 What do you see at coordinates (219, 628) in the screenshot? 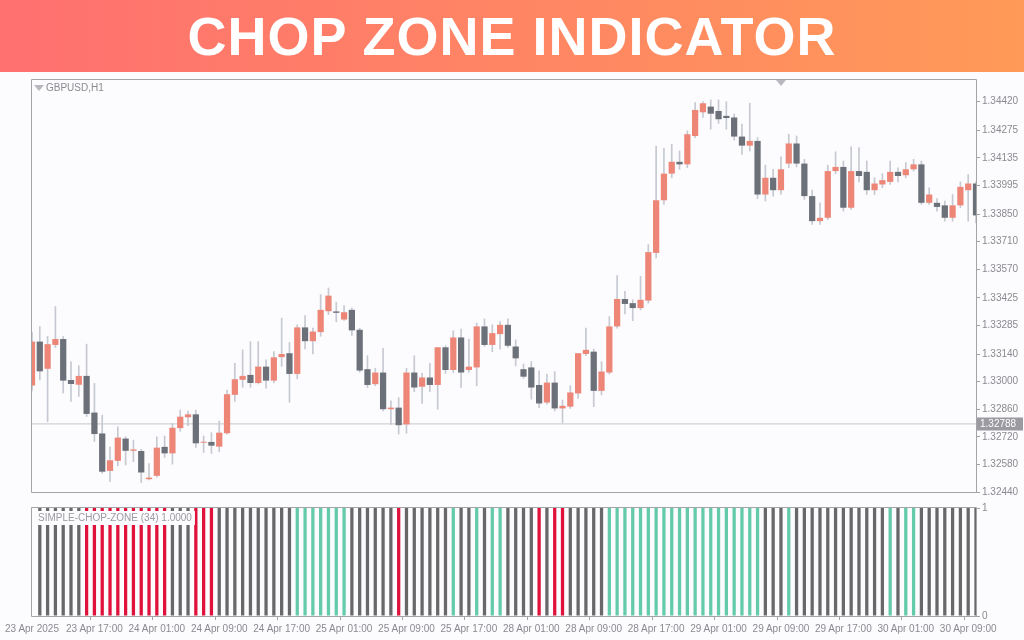
I see `x-tick-label: 24 Apr 09:00` at bounding box center [219, 628].